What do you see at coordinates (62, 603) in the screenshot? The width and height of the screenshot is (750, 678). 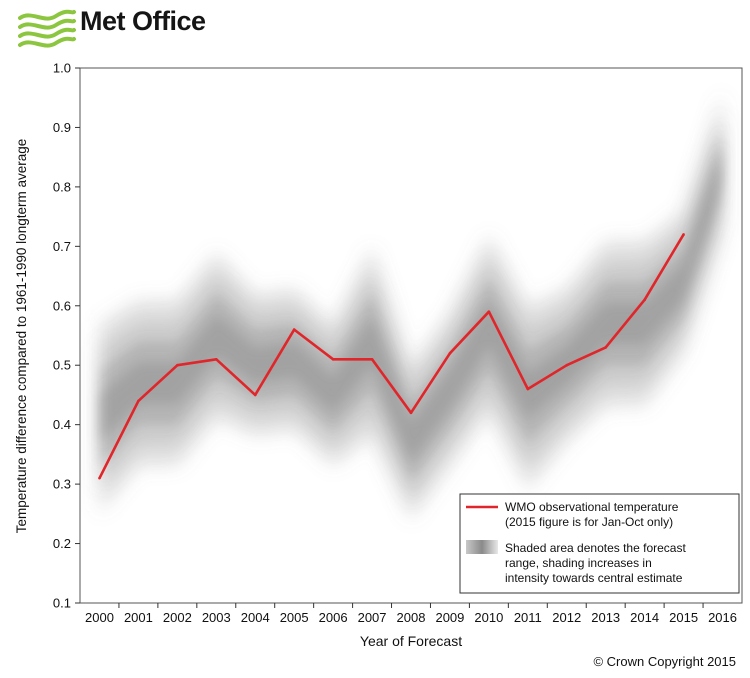 I see `y-tick-label: 0.1` at bounding box center [62, 603].